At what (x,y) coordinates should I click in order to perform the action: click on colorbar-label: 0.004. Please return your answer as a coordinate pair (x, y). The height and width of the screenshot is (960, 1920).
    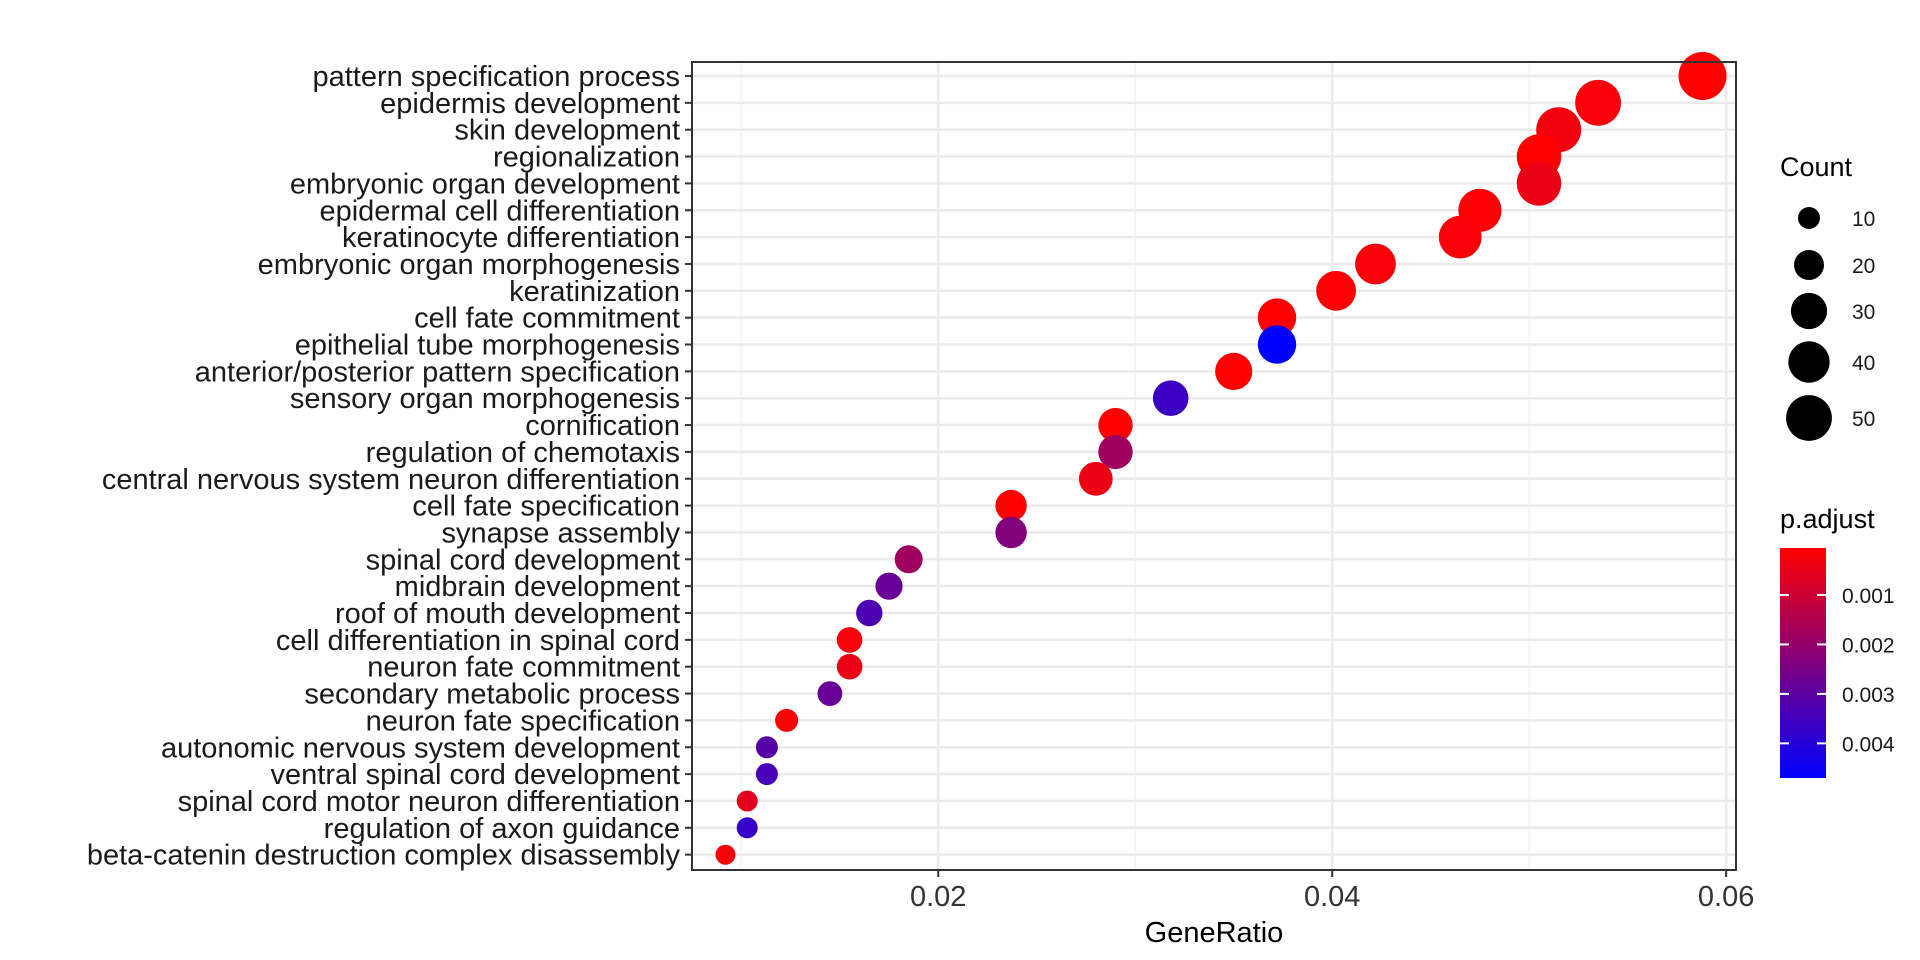
    Looking at the image, I should click on (1868, 744).